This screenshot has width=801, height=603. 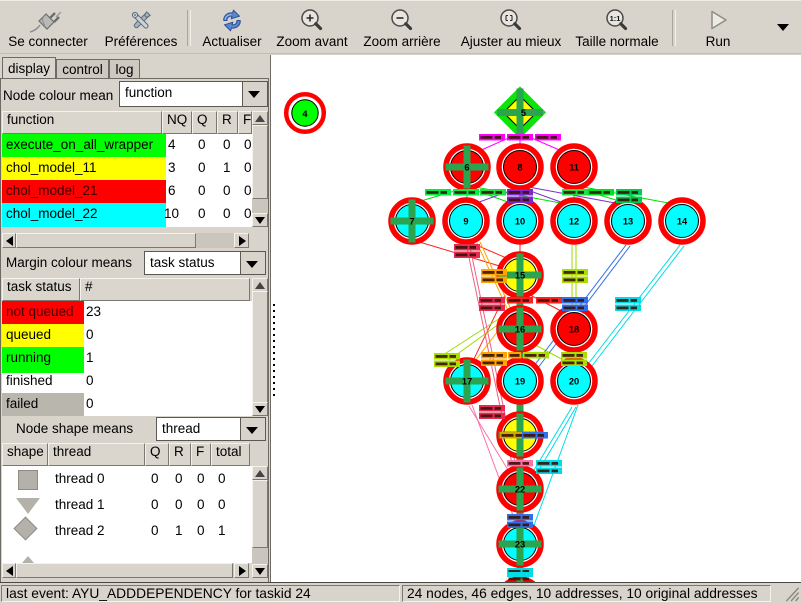 What do you see at coordinates (519, 168) in the screenshot?
I see `svg-text: 8` at bounding box center [519, 168].